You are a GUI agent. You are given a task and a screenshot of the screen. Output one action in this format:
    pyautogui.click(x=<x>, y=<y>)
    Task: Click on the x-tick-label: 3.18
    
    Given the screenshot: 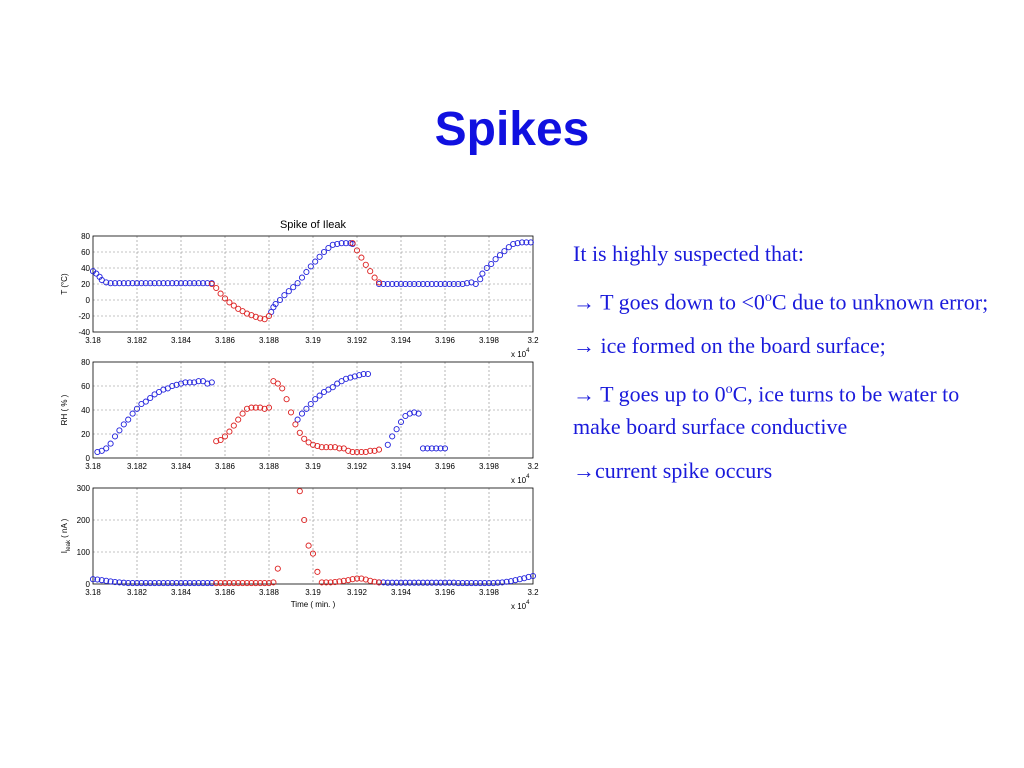 What is the action you would take?
    pyautogui.click(x=93, y=592)
    